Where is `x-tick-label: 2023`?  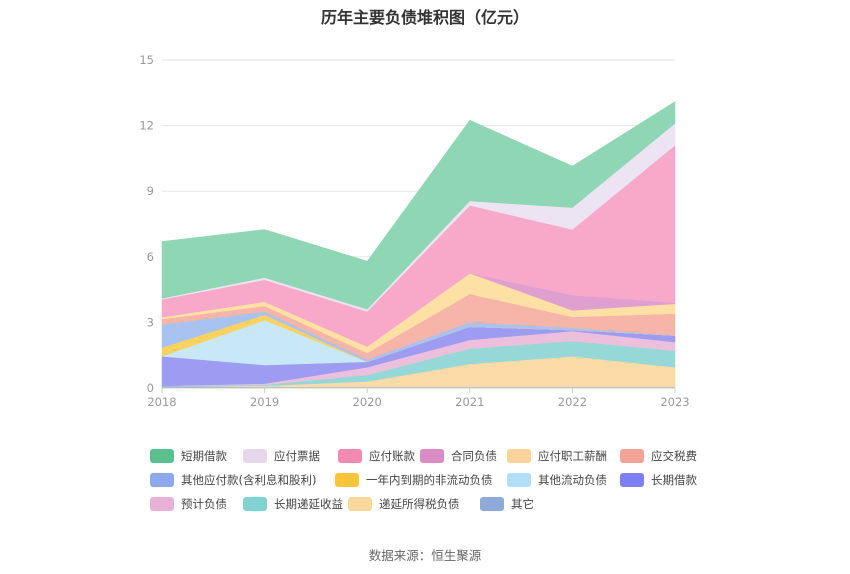
x-tick-label: 2023 is located at coordinates (674, 402).